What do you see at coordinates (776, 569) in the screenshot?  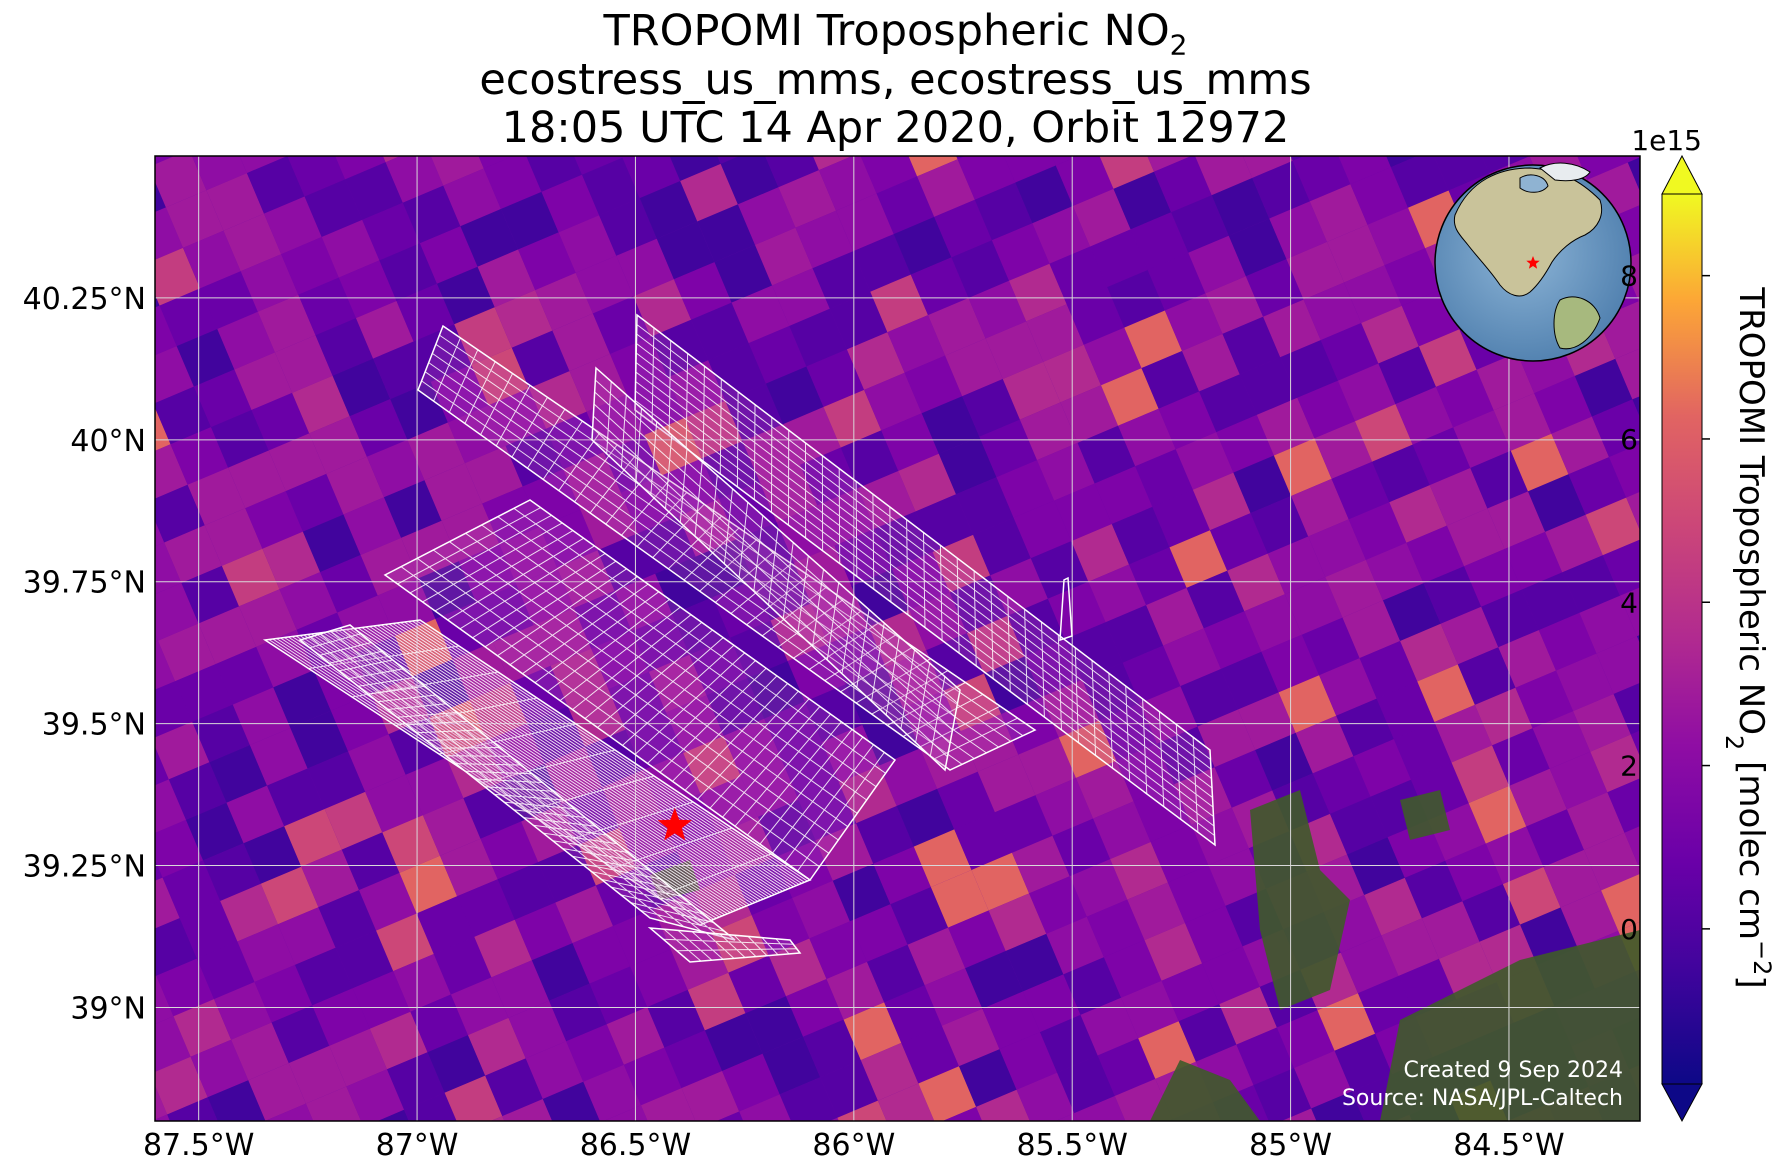 I see `swath-outline` at bounding box center [776, 569].